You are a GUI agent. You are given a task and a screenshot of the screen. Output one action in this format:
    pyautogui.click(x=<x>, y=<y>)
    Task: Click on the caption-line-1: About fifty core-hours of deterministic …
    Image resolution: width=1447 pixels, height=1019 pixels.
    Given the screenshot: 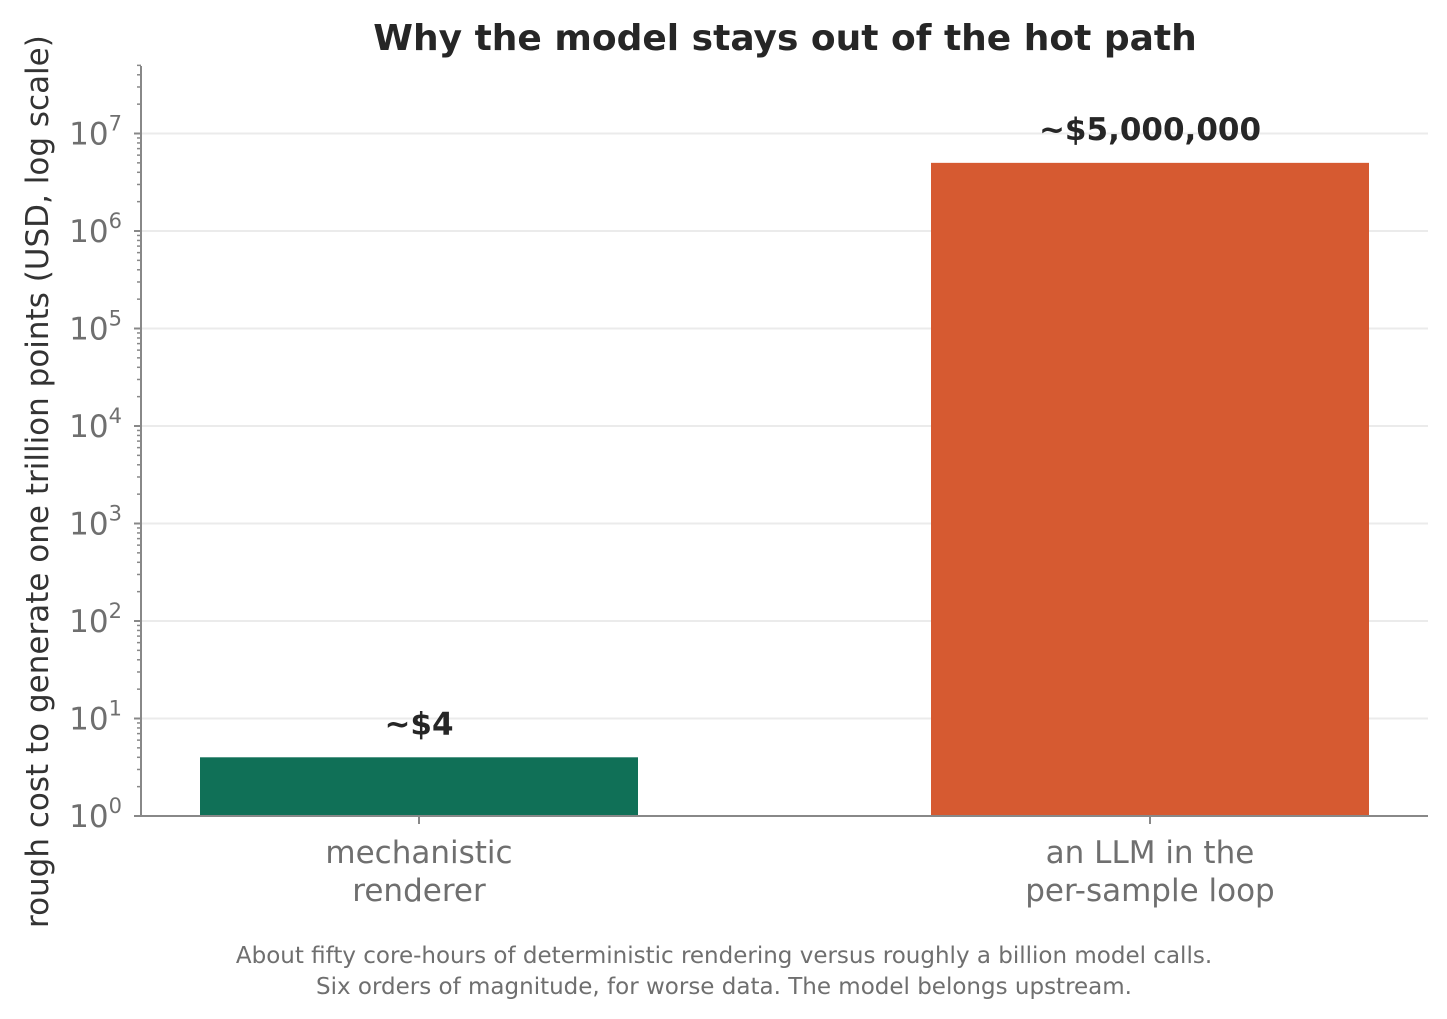 What is the action you would take?
    pyautogui.click(x=724, y=956)
    